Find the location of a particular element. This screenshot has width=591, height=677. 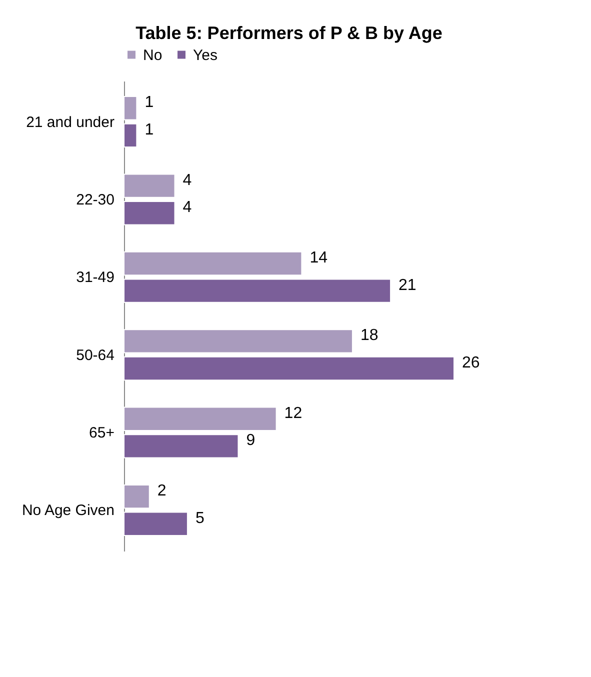

legend-label: Yes is located at coordinates (205, 55).